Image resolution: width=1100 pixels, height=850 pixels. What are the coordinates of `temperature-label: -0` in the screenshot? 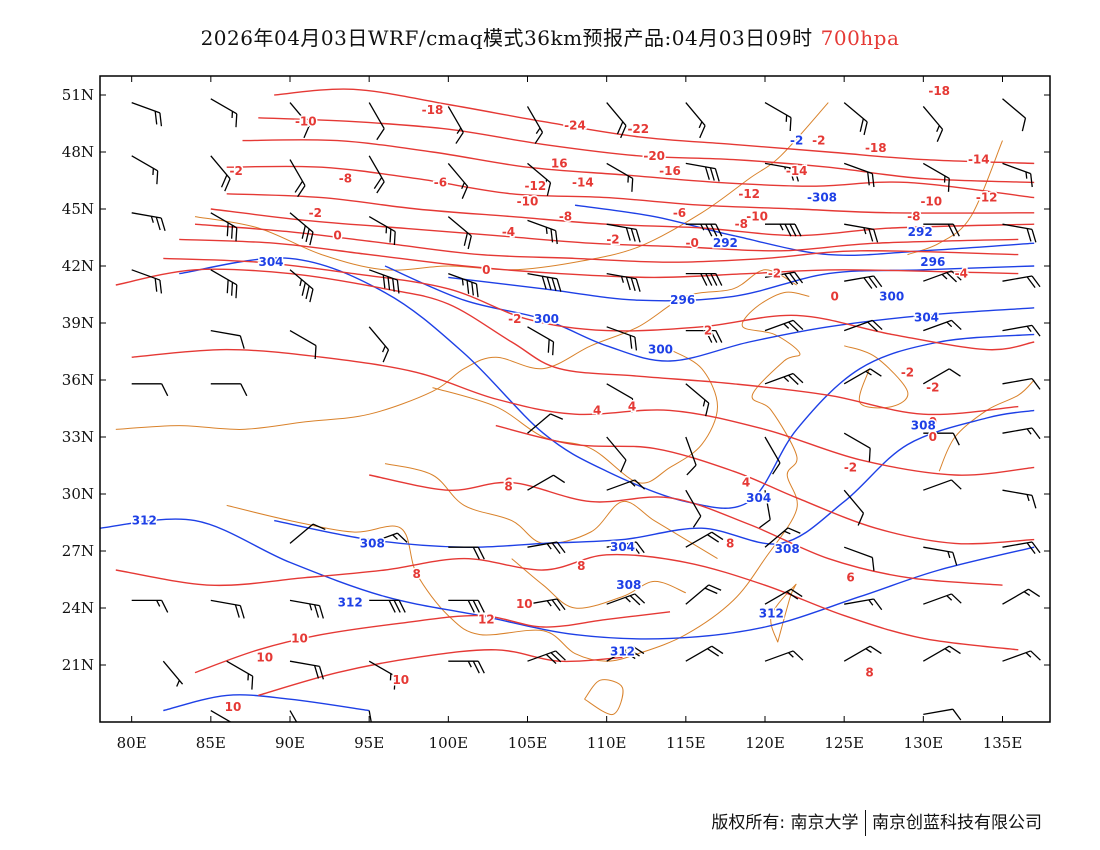 It's located at (692, 243).